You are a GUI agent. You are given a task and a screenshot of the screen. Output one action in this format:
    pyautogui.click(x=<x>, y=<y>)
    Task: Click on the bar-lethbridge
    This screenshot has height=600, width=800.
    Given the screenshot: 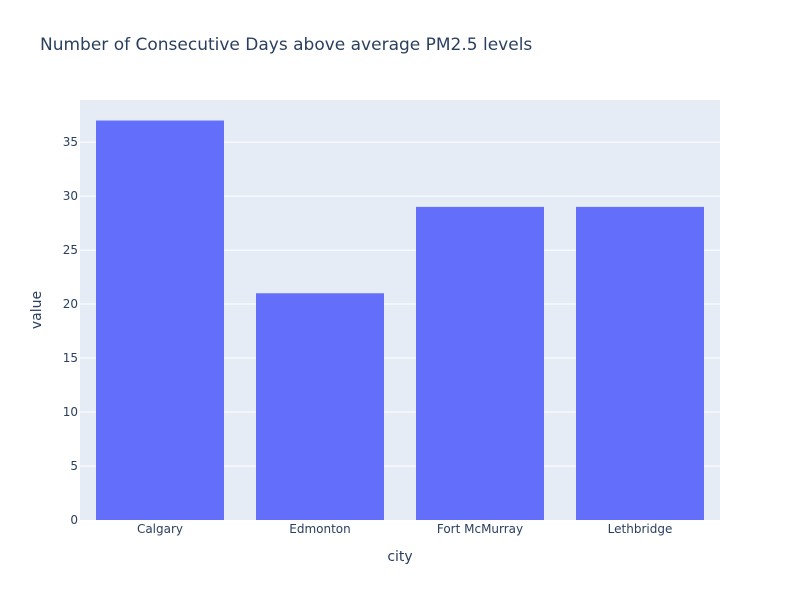 What is the action you would take?
    pyautogui.click(x=640, y=363)
    